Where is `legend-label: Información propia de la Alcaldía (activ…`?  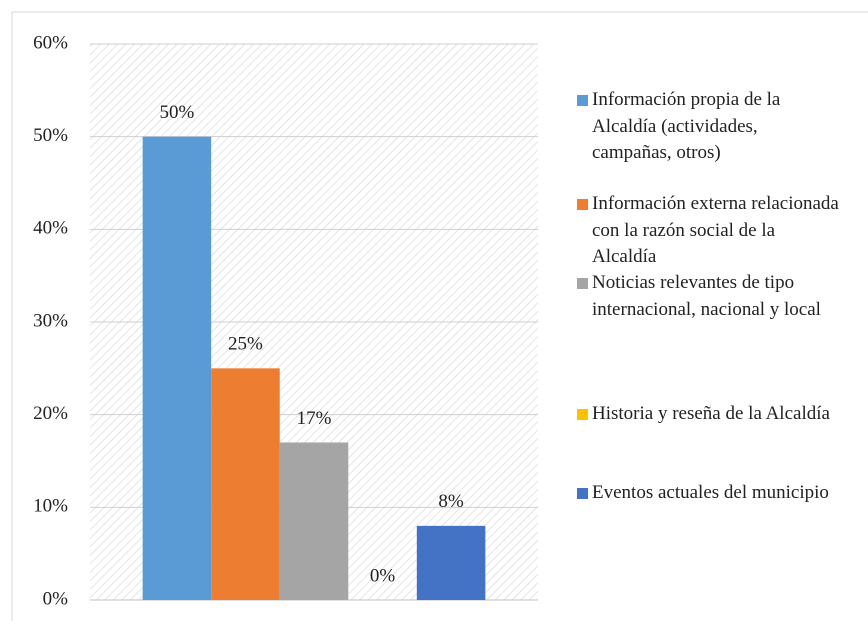
legend-label: Información propia de la Alcaldía (activ… is located at coordinates (686, 126).